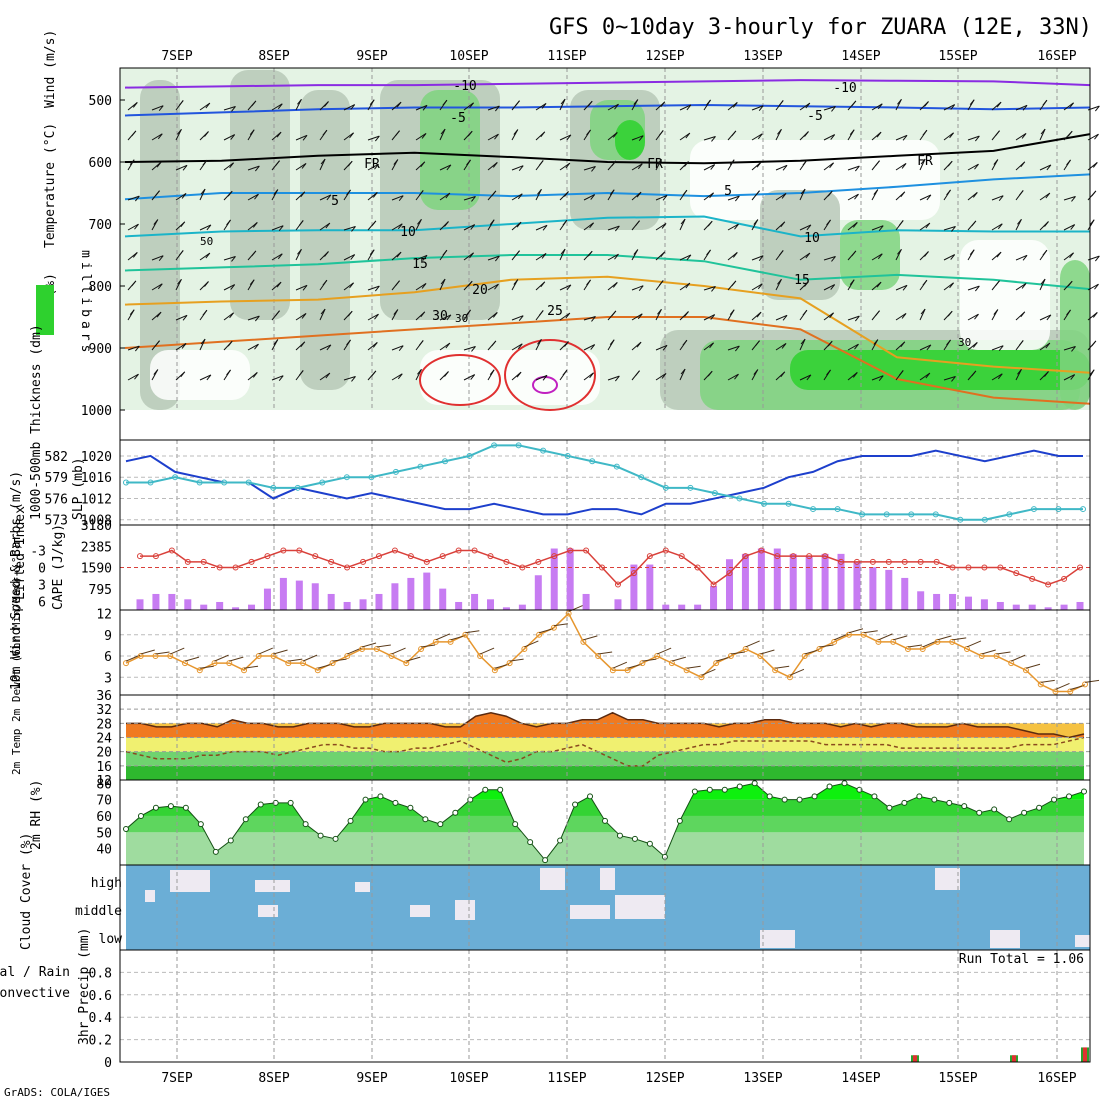 Image resolution: width=1100 pixels, height=1100 pixels. What do you see at coordinates (100, 590) in the screenshot?
I see `cape-tick: 795` at bounding box center [100, 590].